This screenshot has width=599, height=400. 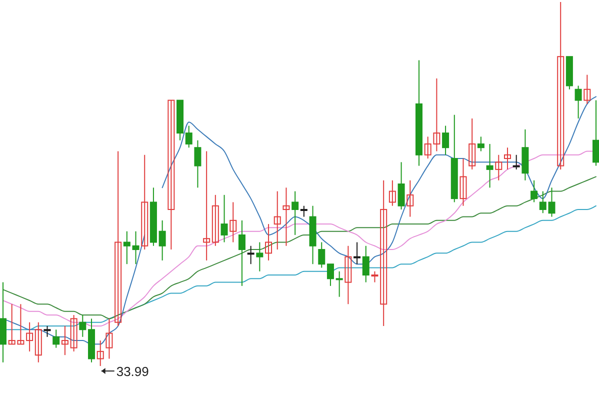 I want to click on annotation: 33.99, so click(x=132, y=371).